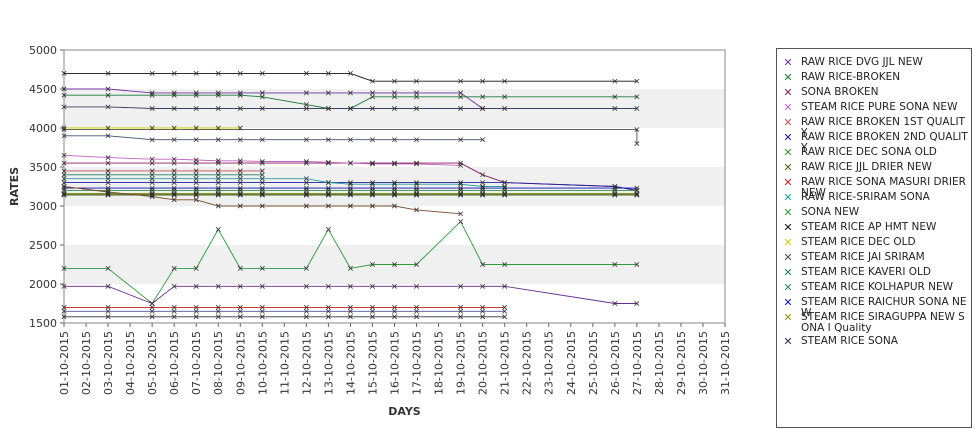  Describe the element at coordinates (43, 206) in the screenshot. I see `y-tick-label: 3000` at that location.